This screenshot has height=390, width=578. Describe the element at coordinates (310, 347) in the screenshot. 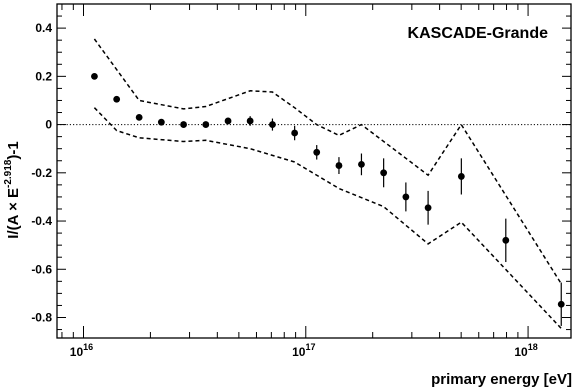

I see `x-tick-label-exponent: 17` at that location.